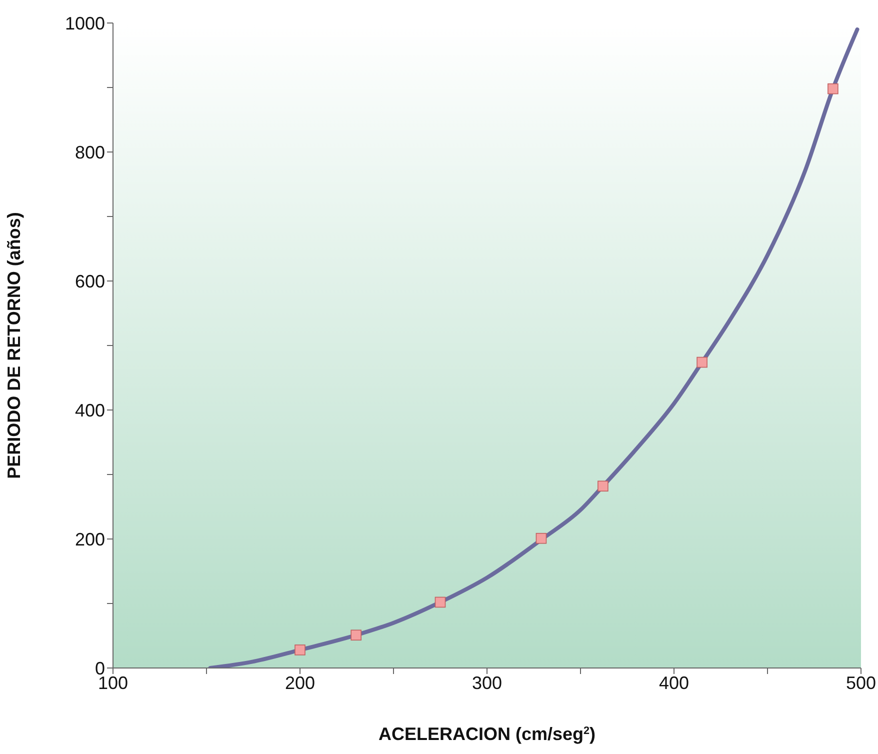 This screenshot has width=878, height=754. I want to click on x-axis-title: ACELERACION (cm/seg$^{2}$), so click(487, 734).